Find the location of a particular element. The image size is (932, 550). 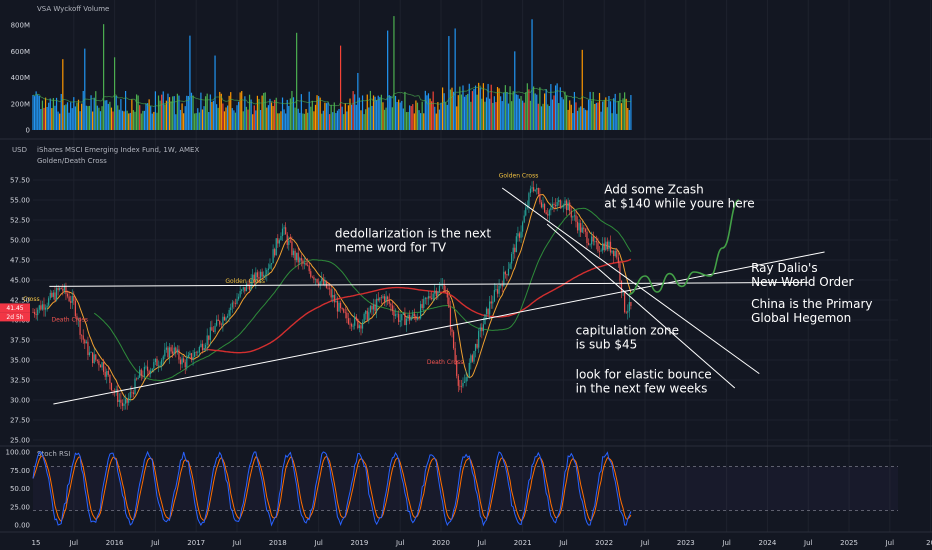

trendline is located at coordinates (630, 281).